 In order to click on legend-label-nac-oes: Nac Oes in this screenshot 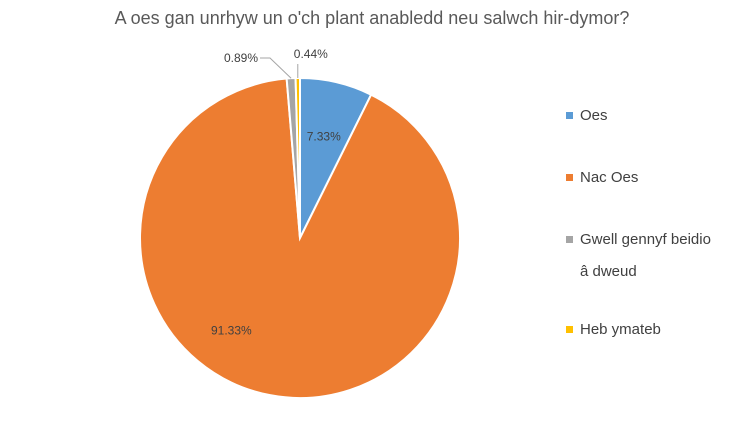, I will do `click(609, 177)`.